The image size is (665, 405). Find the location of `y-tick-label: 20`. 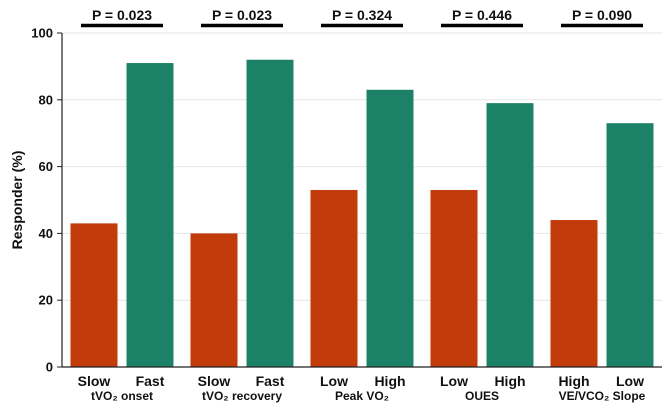

y-tick-label: 20 is located at coordinates (46, 300).